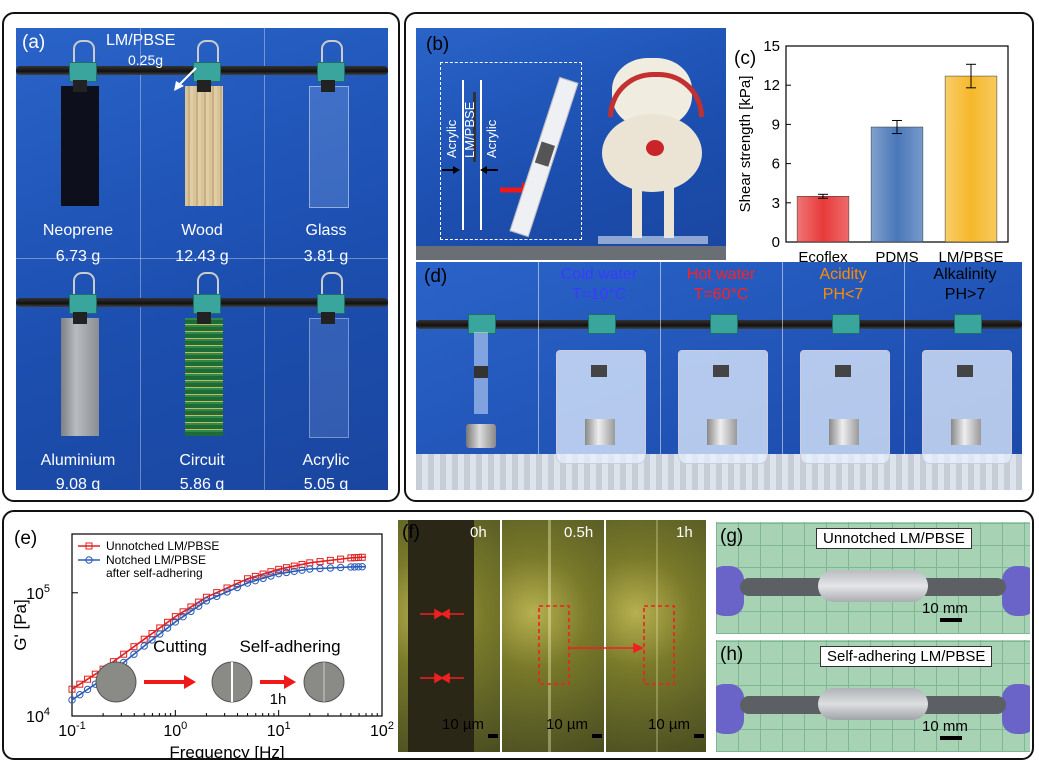 The image size is (1039, 764). I want to click on x-tick-label: Ecoflex, so click(823, 256).